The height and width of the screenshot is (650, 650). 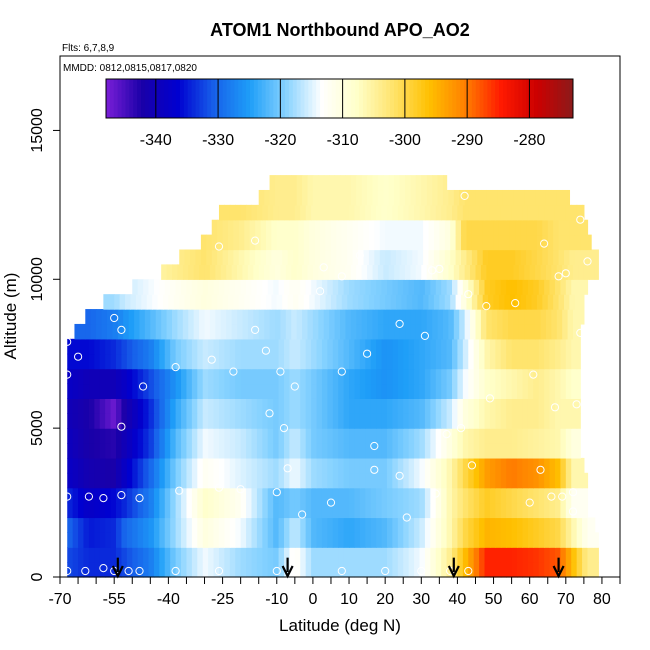 What do you see at coordinates (340, 625) in the screenshot?
I see `x-axis-label: Latitude (deg N)` at bounding box center [340, 625].